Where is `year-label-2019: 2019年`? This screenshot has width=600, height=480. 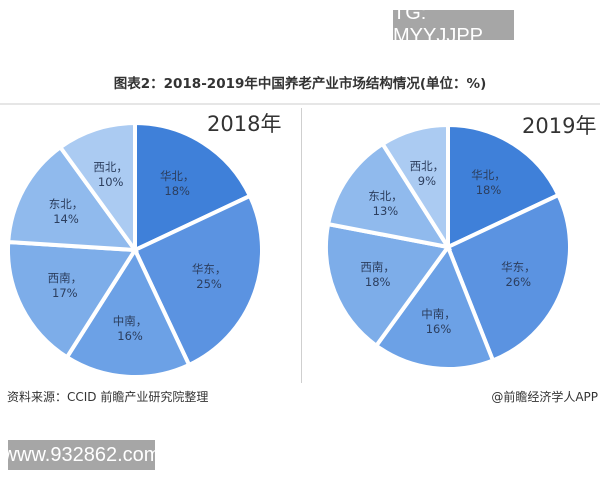 year-label-2019: 2019年 is located at coordinates (559, 126).